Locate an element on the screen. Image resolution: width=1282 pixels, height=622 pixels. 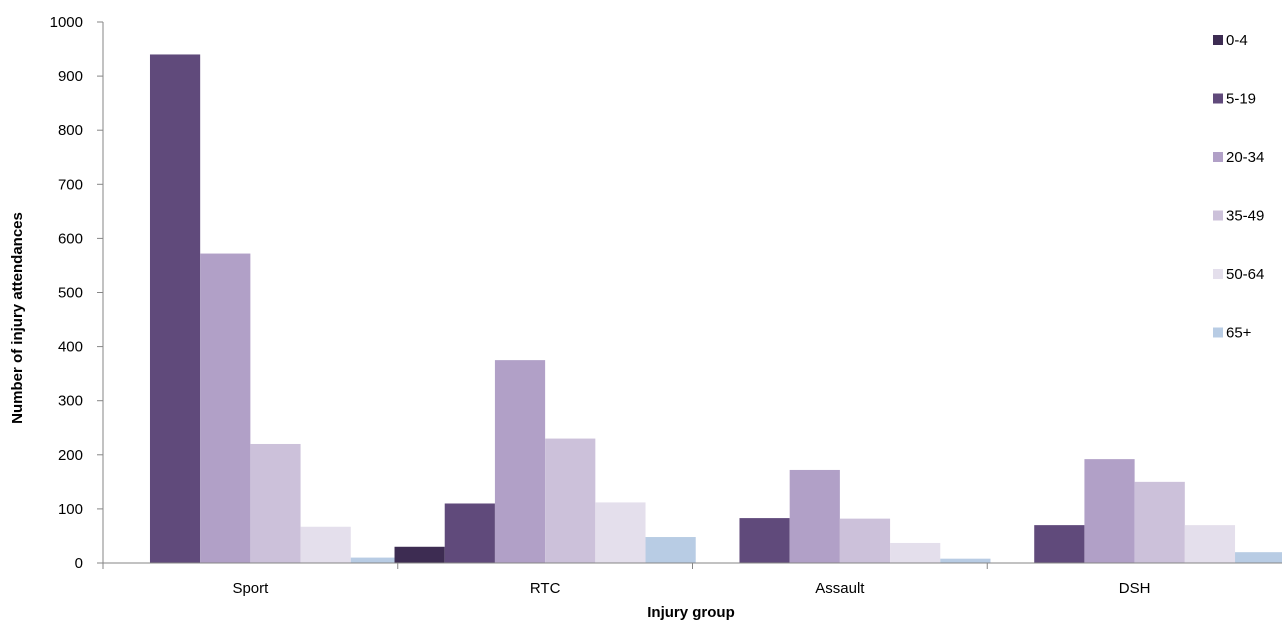
legend-label: 35-49 is located at coordinates (1245, 216).